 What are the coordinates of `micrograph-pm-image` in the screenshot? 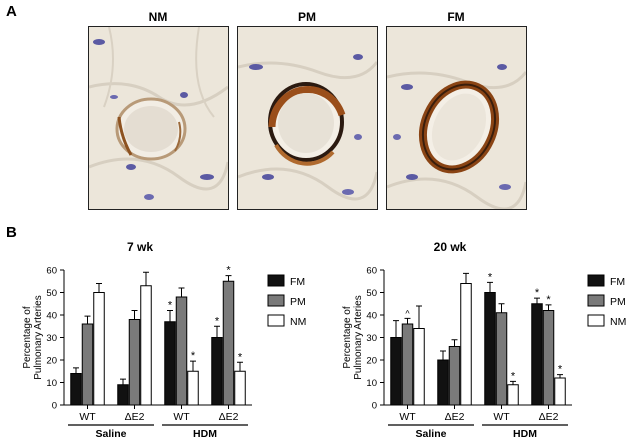 It's located at (307, 118).